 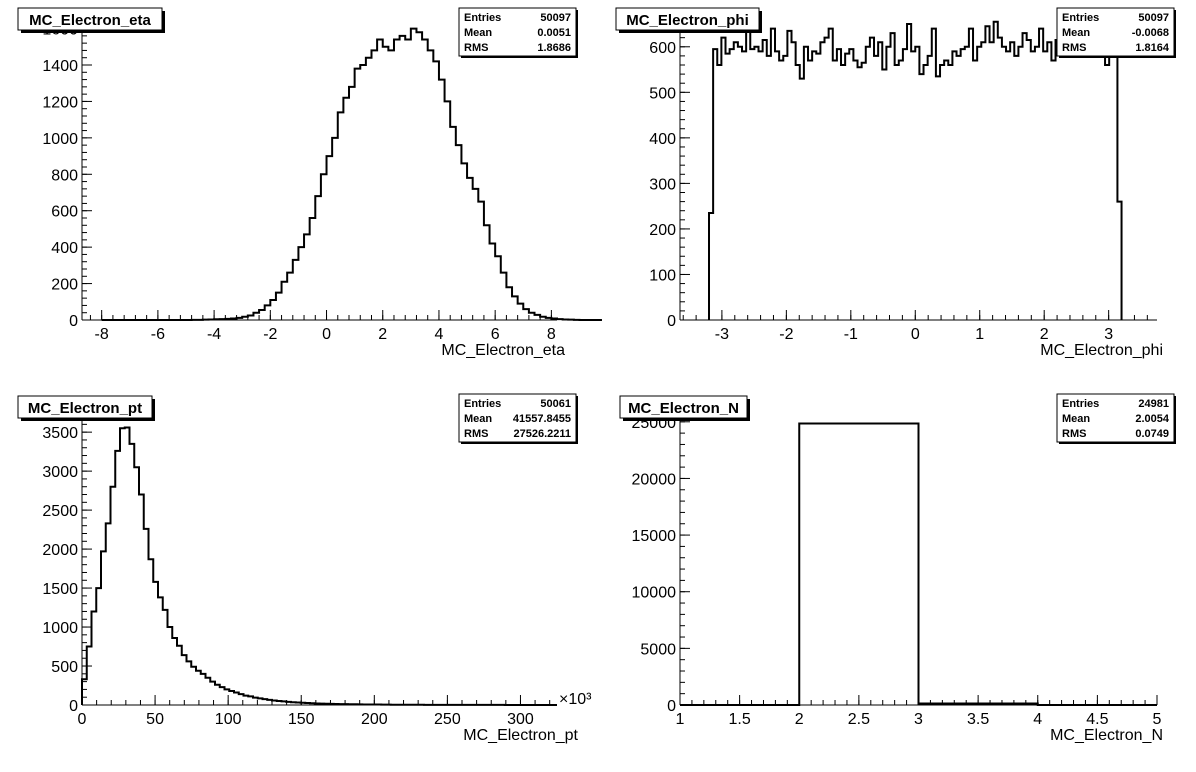 What do you see at coordinates (722, 334) in the screenshot?
I see `x-tick-label: -3` at bounding box center [722, 334].